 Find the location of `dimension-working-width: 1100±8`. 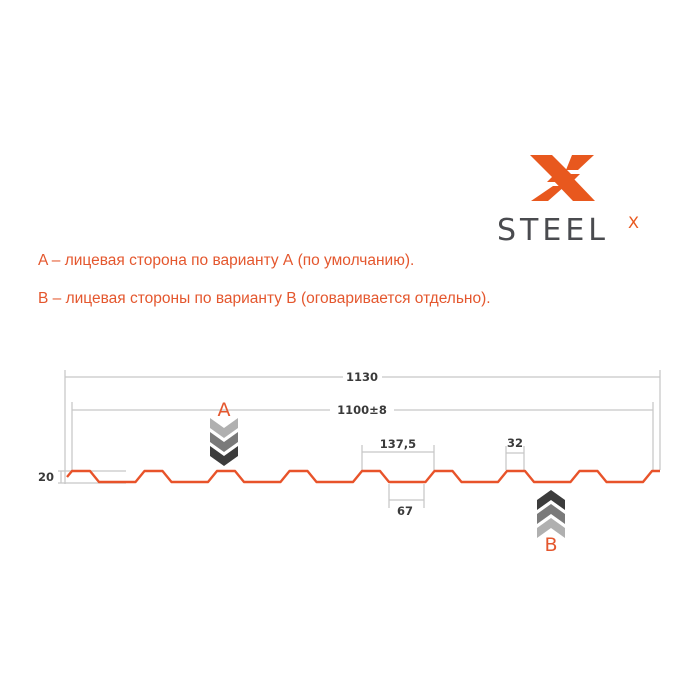

dimension-working-width: 1100±8 is located at coordinates (362, 410).